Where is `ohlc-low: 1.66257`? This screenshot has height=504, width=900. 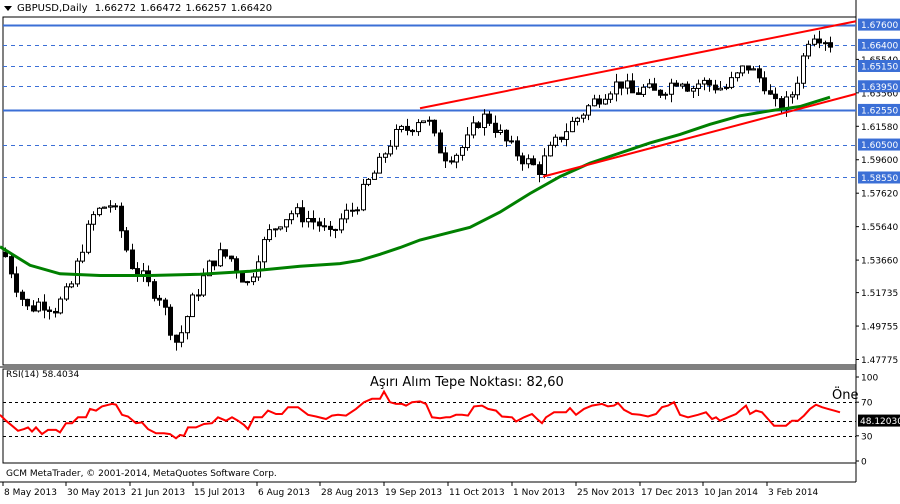
ohlc-low: 1.66257 is located at coordinates (206, 8).